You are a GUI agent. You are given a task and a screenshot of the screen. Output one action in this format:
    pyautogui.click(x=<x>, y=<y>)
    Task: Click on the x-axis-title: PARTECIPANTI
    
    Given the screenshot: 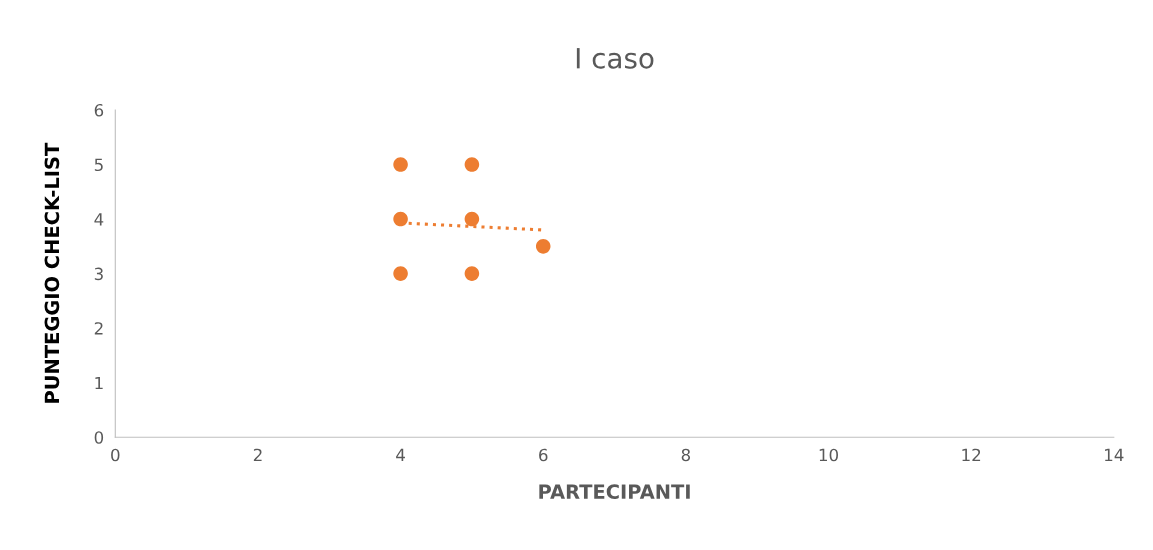 What is the action you would take?
    pyautogui.click(x=614, y=491)
    